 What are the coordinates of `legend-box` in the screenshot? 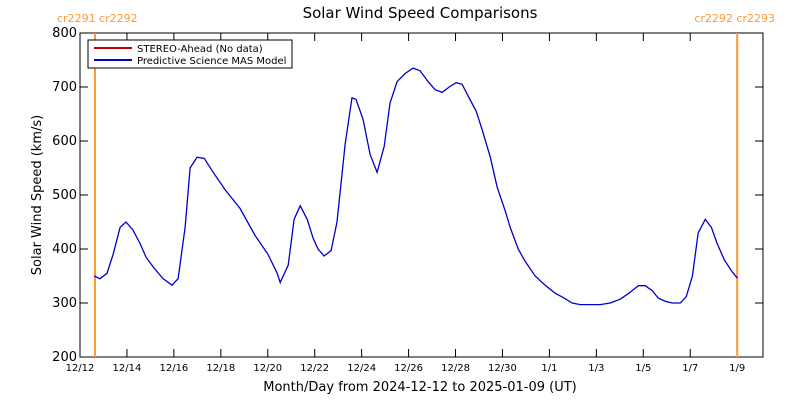 It's located at (190, 54).